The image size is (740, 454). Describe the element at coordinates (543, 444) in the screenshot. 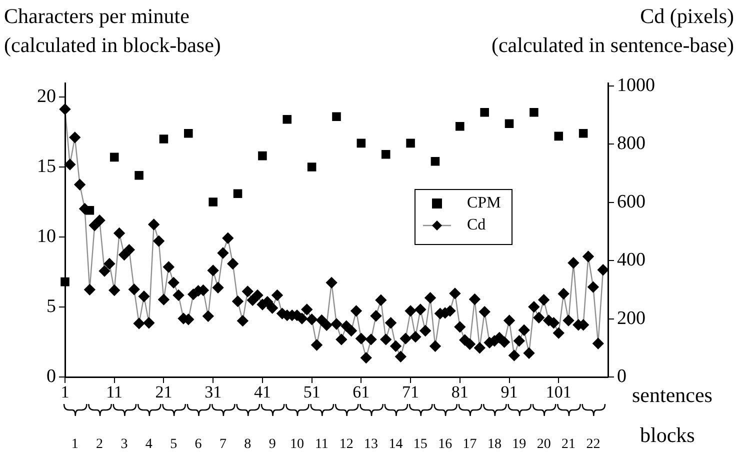

I see `x2-tick-label: 20` at that location.